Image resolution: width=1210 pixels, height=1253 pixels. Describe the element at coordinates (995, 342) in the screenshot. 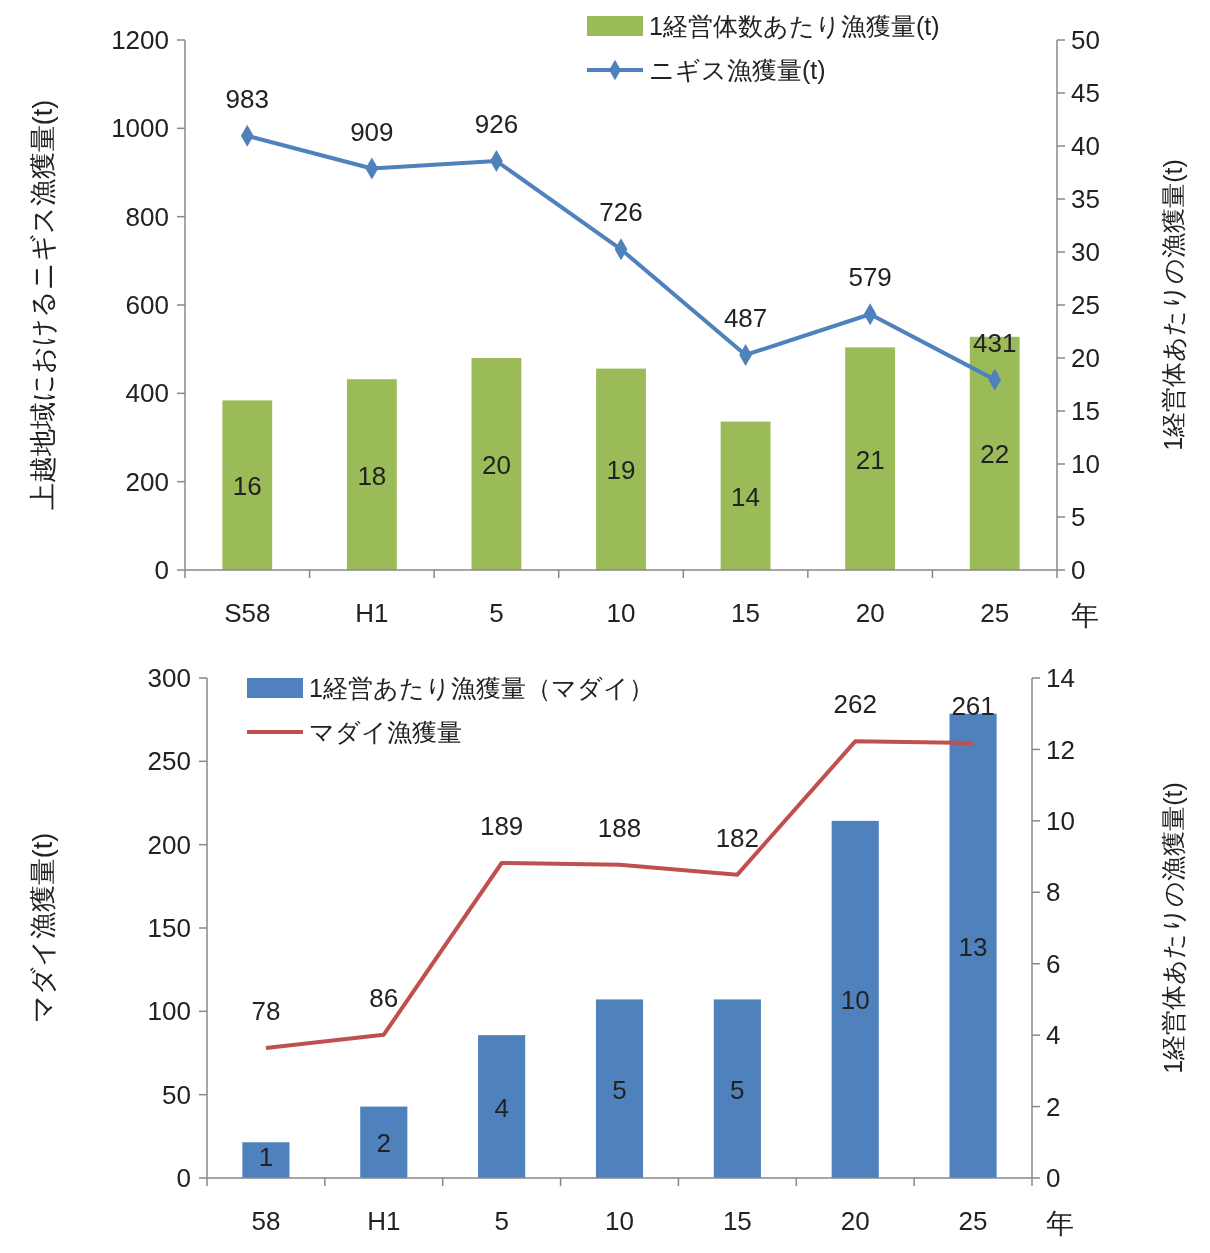

I see `data-label: 431` at that location.